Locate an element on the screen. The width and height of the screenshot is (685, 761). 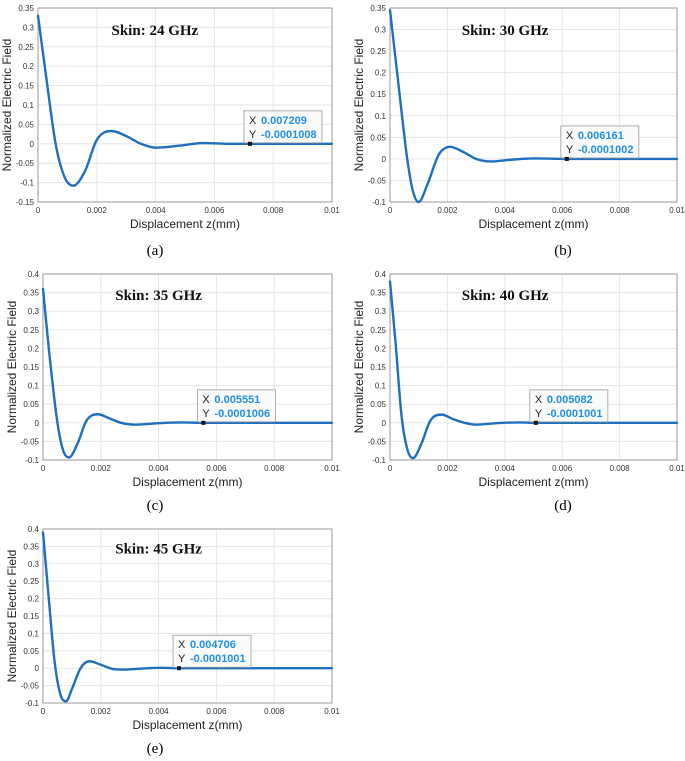
chart-title: Skin: 30 GHz is located at coordinates (505, 31).